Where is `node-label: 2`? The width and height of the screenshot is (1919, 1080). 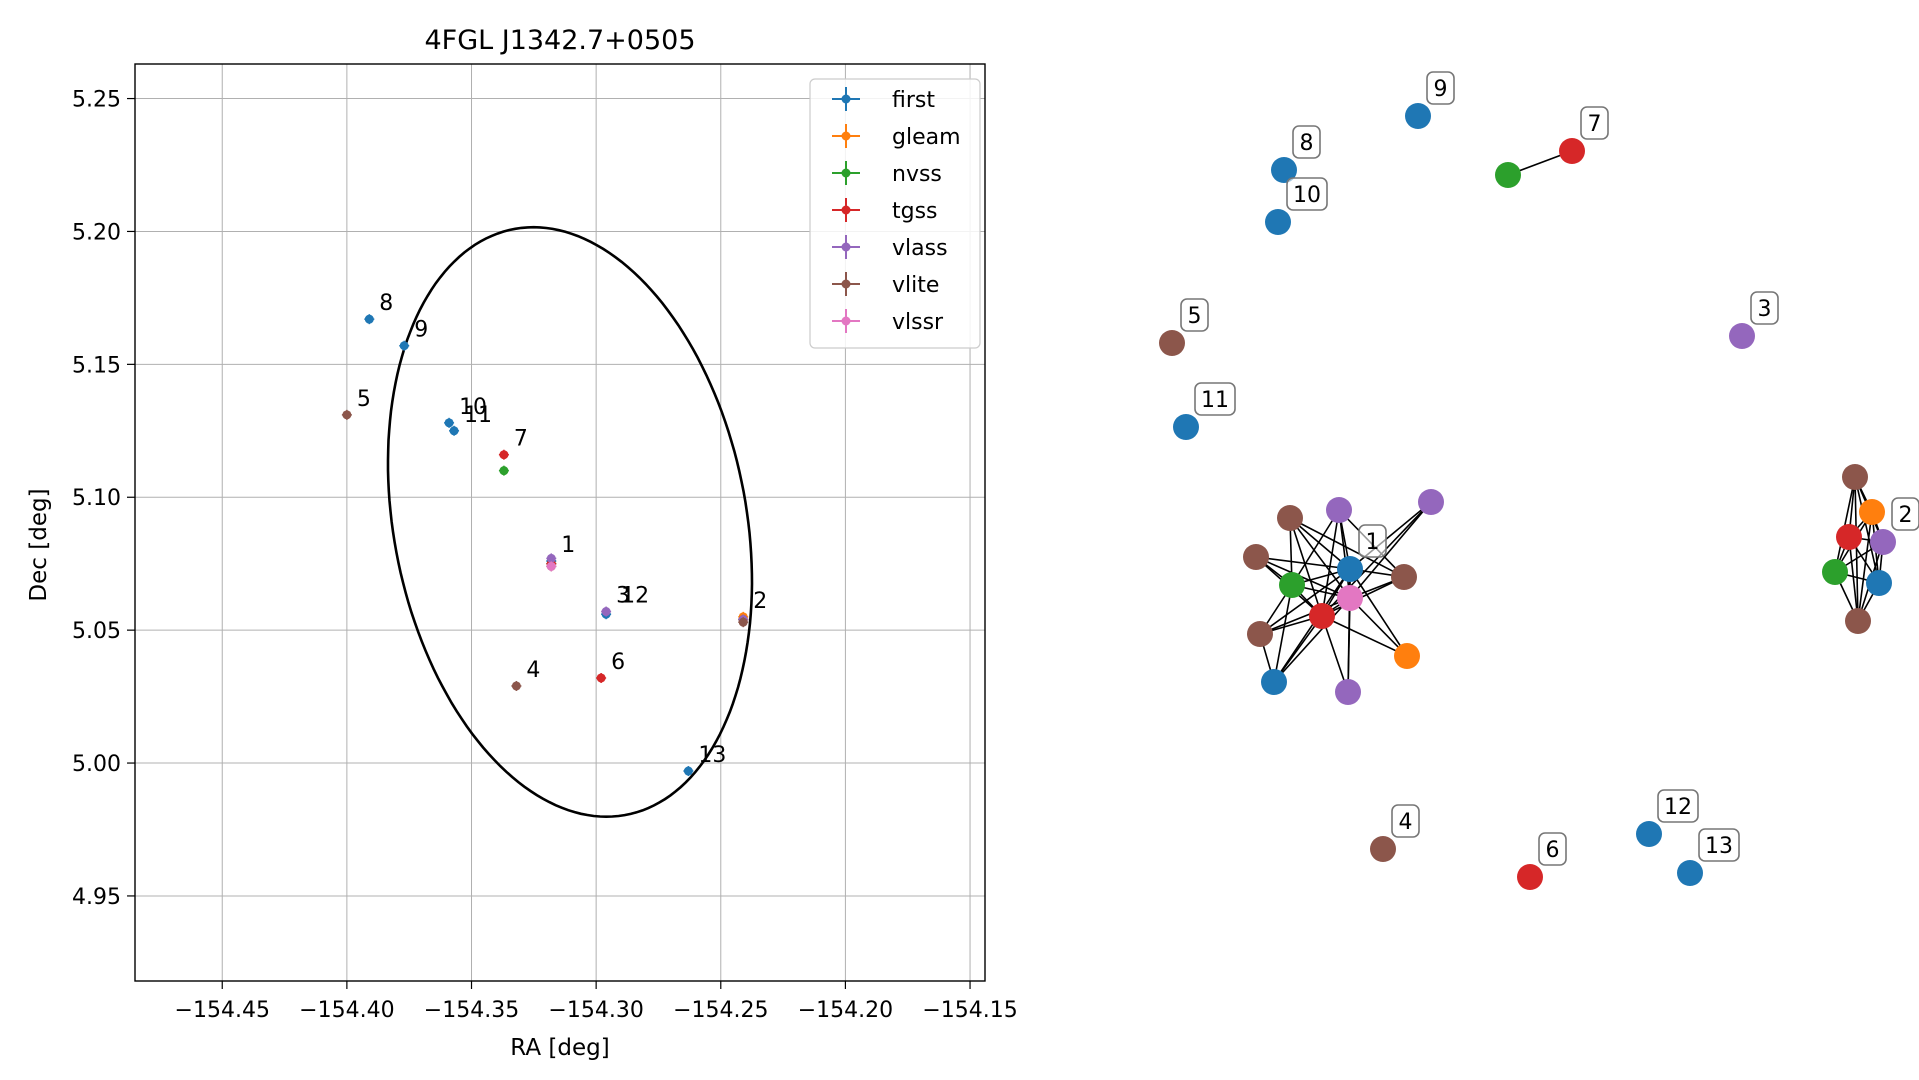 node-label: 2 is located at coordinates (1906, 515).